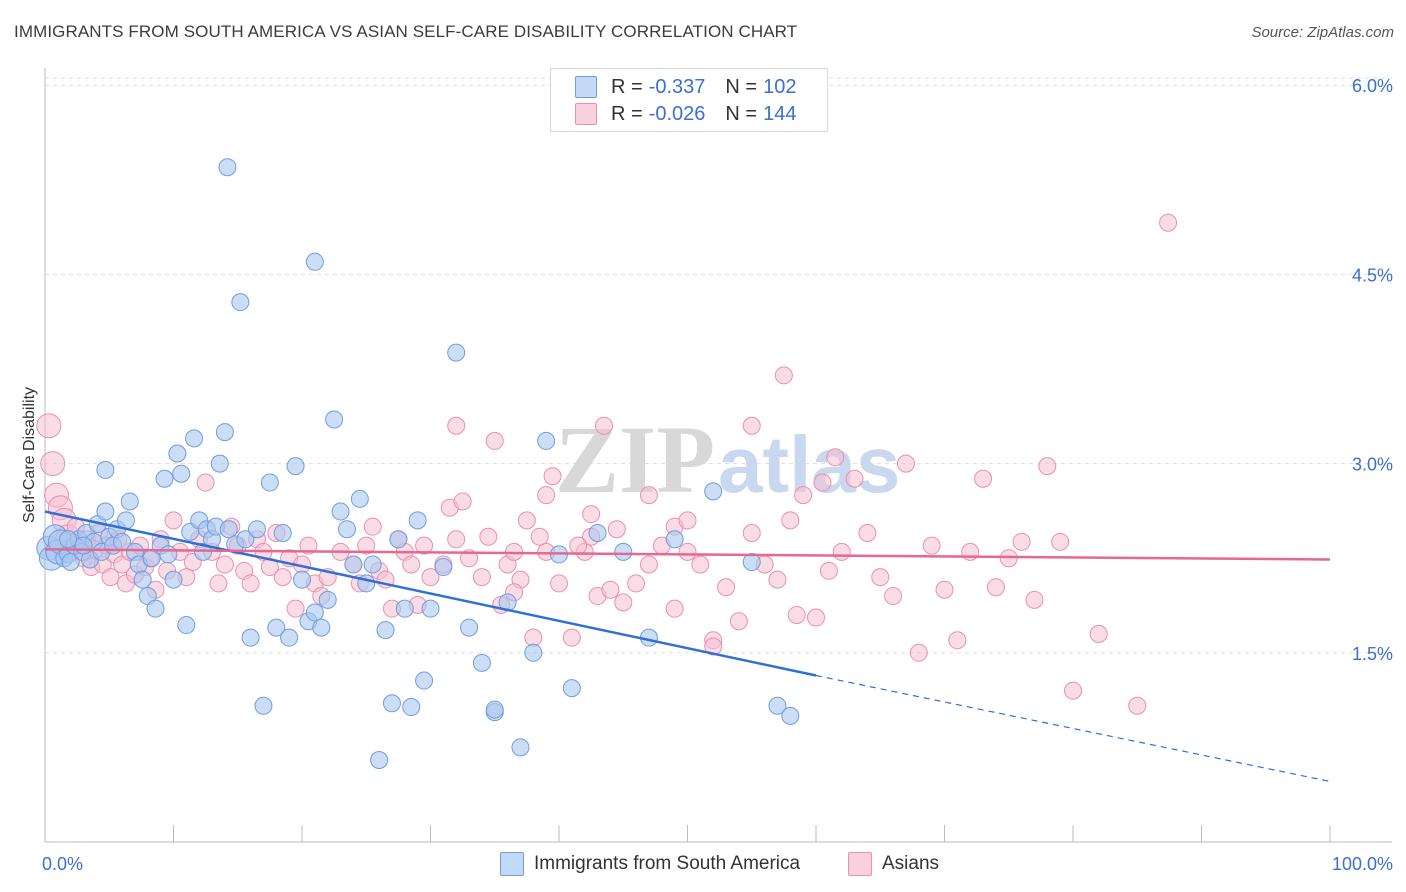 Image resolution: width=1406 pixels, height=892 pixels. Describe the element at coordinates (911, 863) in the screenshot. I see `series-label: Asians` at that location.